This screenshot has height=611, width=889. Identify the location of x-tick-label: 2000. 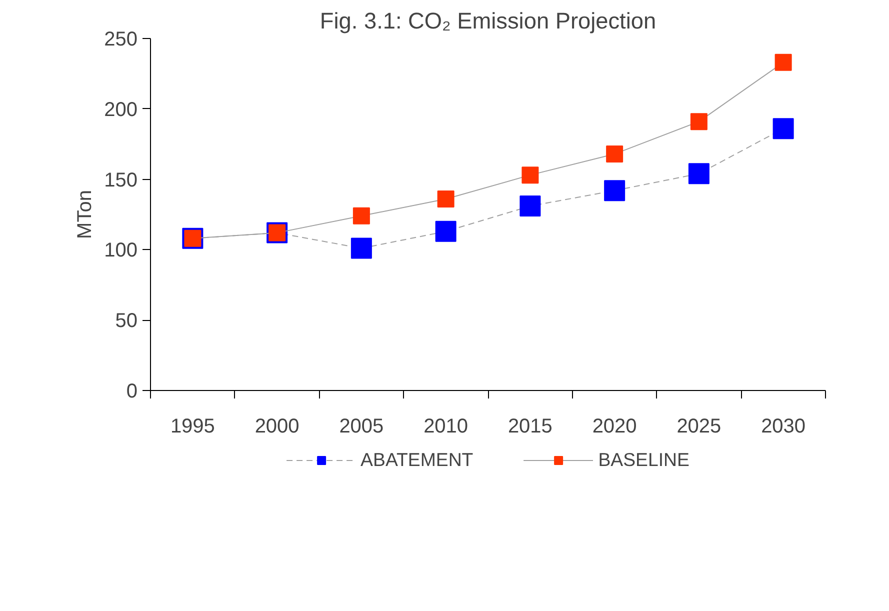
(277, 427).